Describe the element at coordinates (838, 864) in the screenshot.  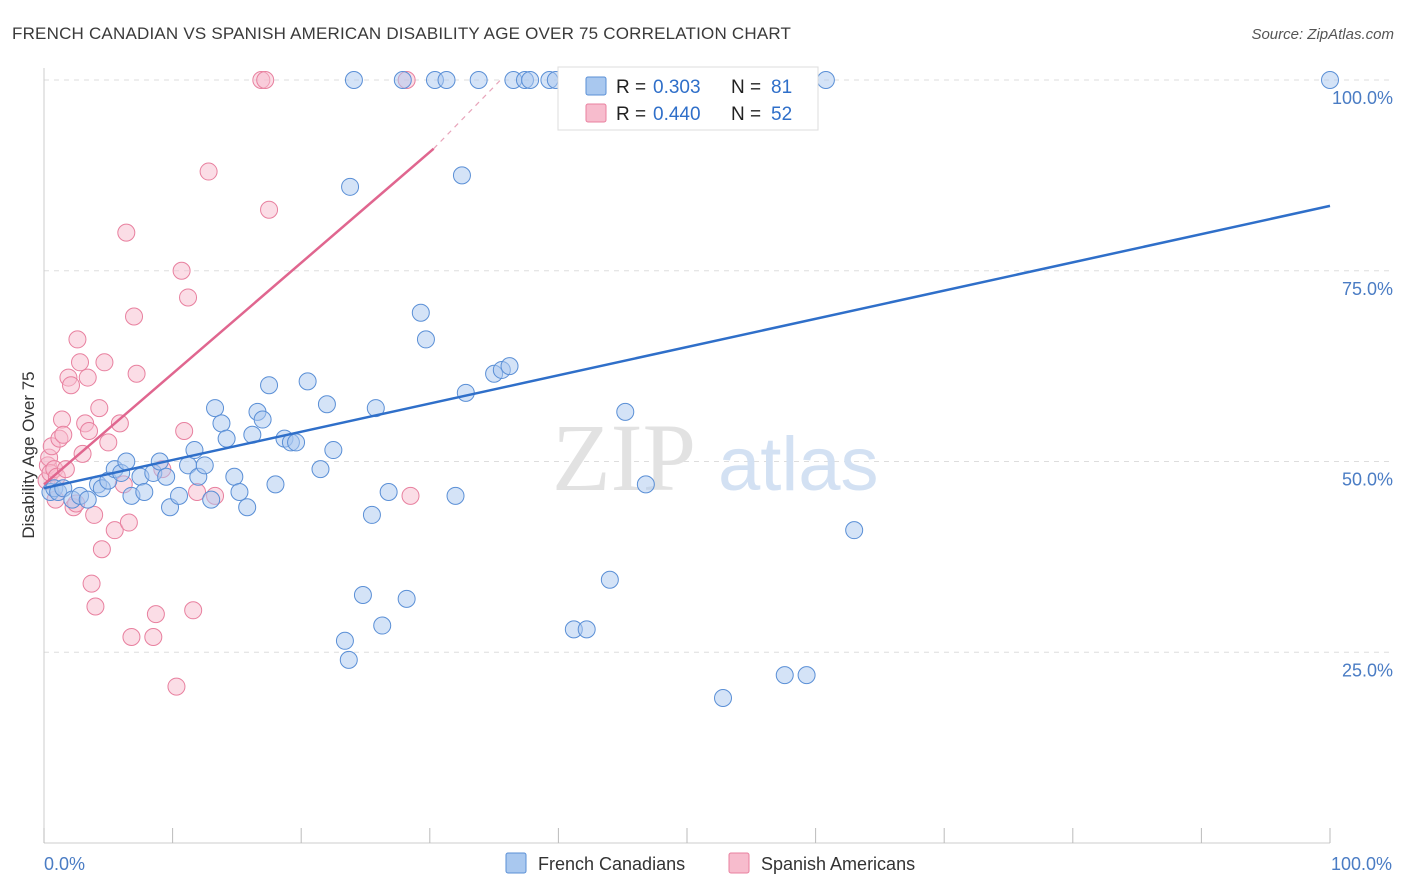
I see `series-legend-label-spanish-americans: Spanish Americans` at that location.